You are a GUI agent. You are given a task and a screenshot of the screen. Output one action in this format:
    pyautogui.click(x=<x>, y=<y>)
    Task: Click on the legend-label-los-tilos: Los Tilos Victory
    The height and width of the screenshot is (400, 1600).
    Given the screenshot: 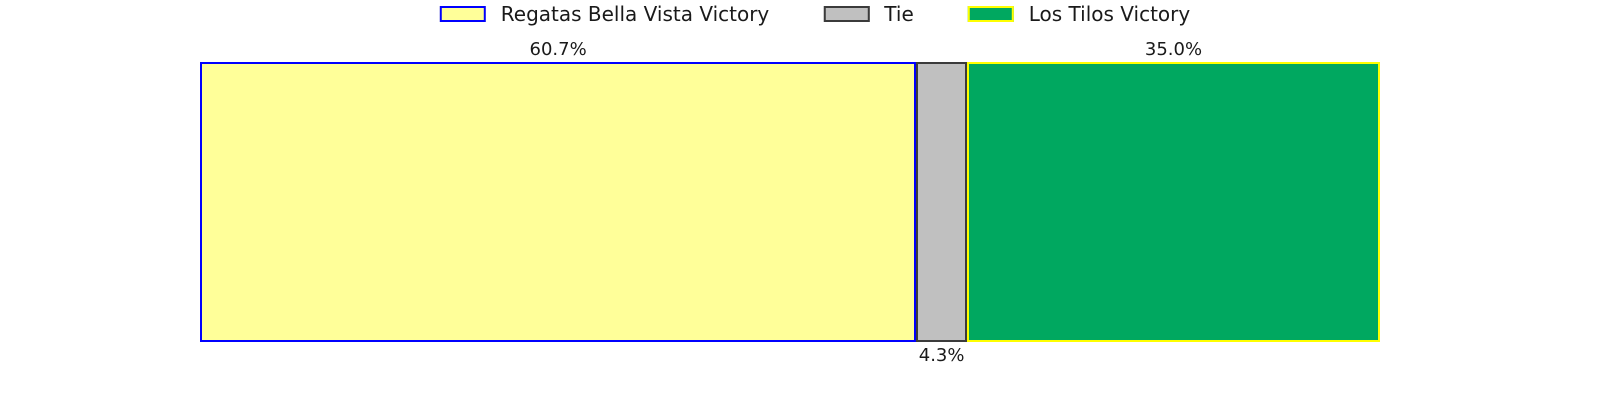 What is the action you would take?
    pyautogui.click(x=1109, y=14)
    